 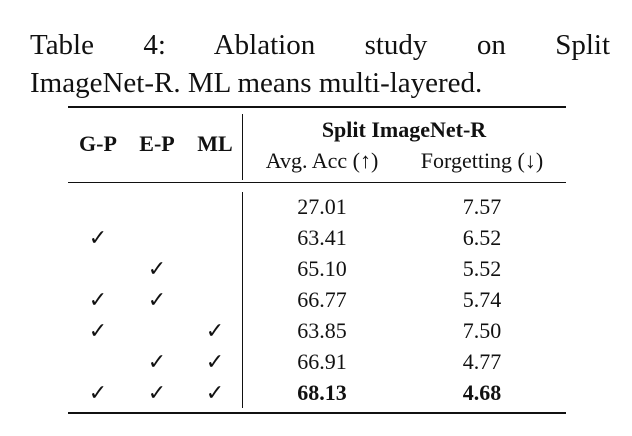 What do you see at coordinates (317, 413) in the screenshot?
I see `bottom-rule` at bounding box center [317, 413].